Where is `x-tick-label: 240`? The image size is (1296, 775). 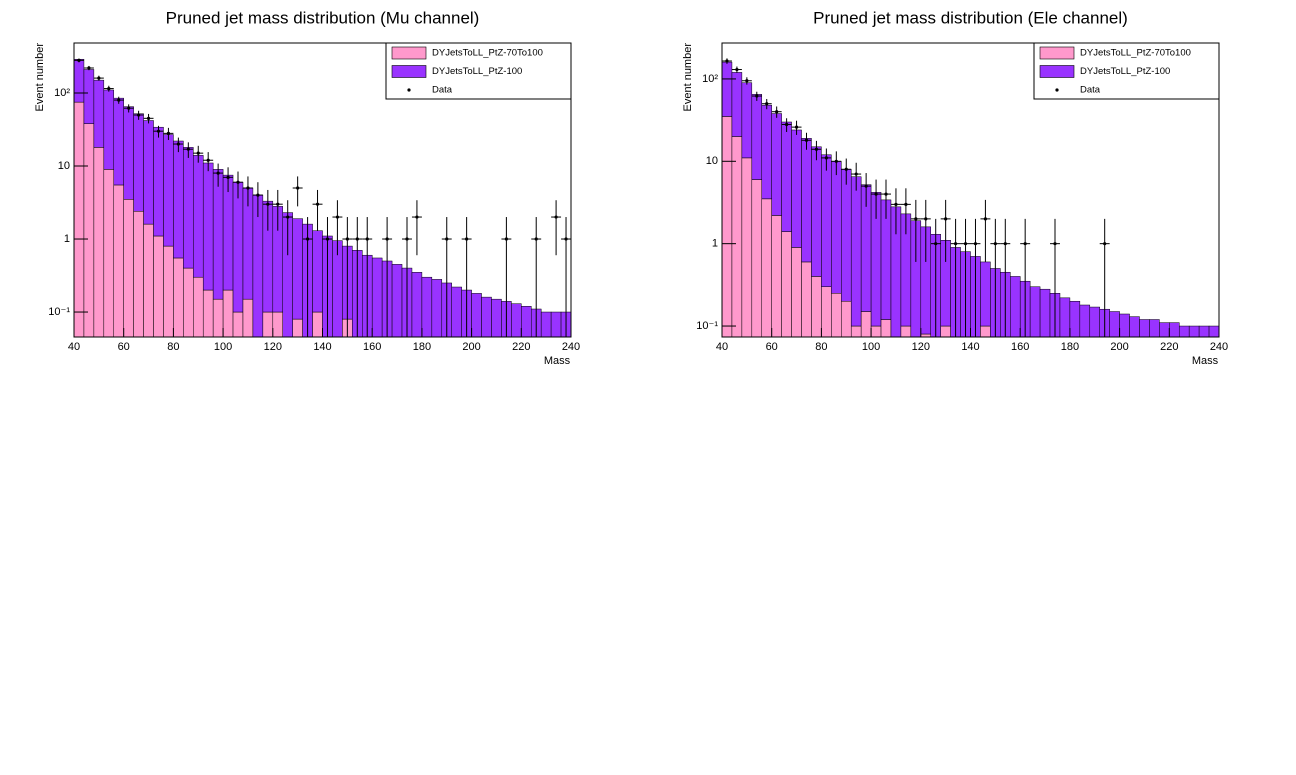 x-tick-label: 240 is located at coordinates (571, 347).